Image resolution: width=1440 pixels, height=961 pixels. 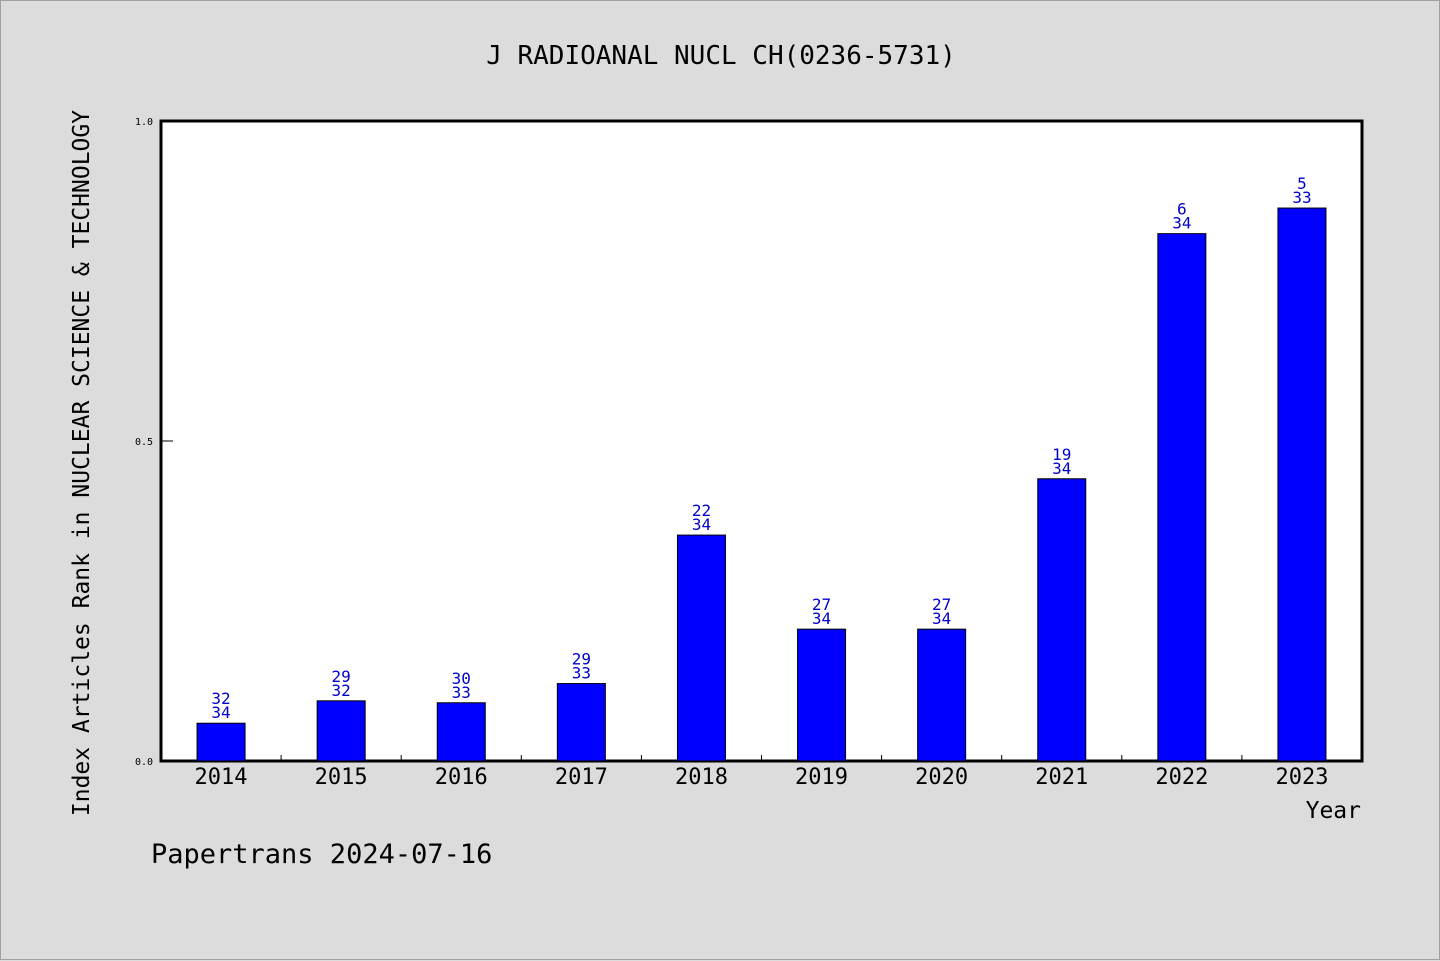 I want to click on x-axis-label: Year, so click(x=1333, y=811).